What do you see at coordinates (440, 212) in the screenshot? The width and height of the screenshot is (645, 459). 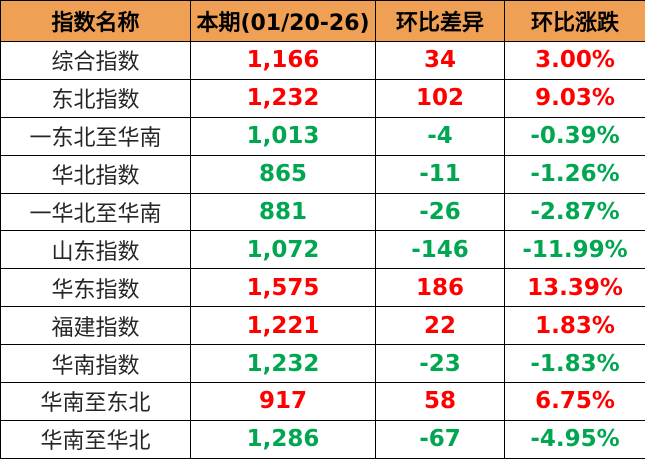 I see `cell-period-difference: -26` at bounding box center [440, 212].